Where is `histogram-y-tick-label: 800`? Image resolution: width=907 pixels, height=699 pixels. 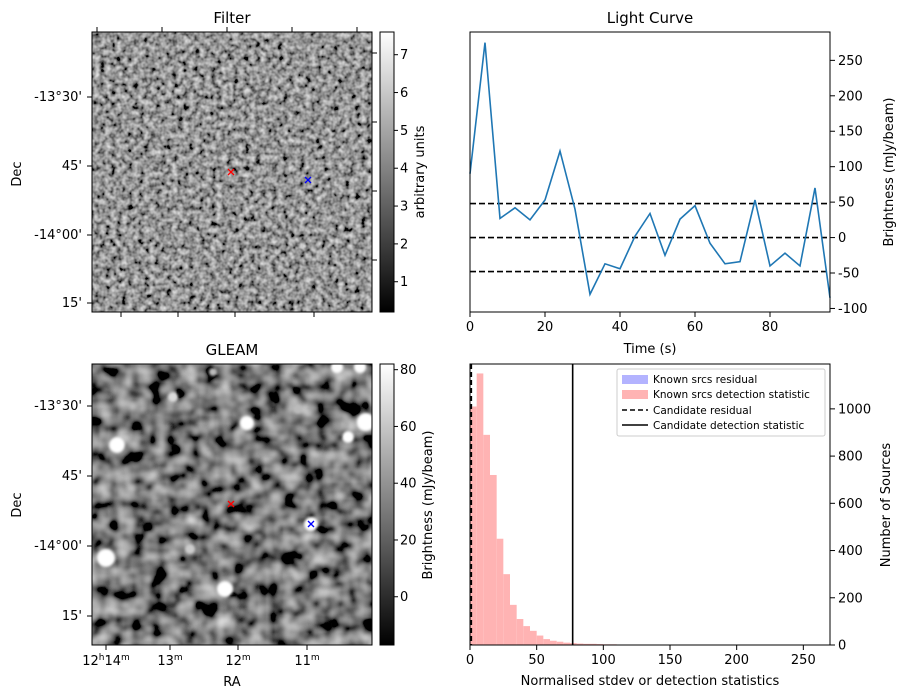
histogram-y-tick-label: 800 is located at coordinates (850, 457).